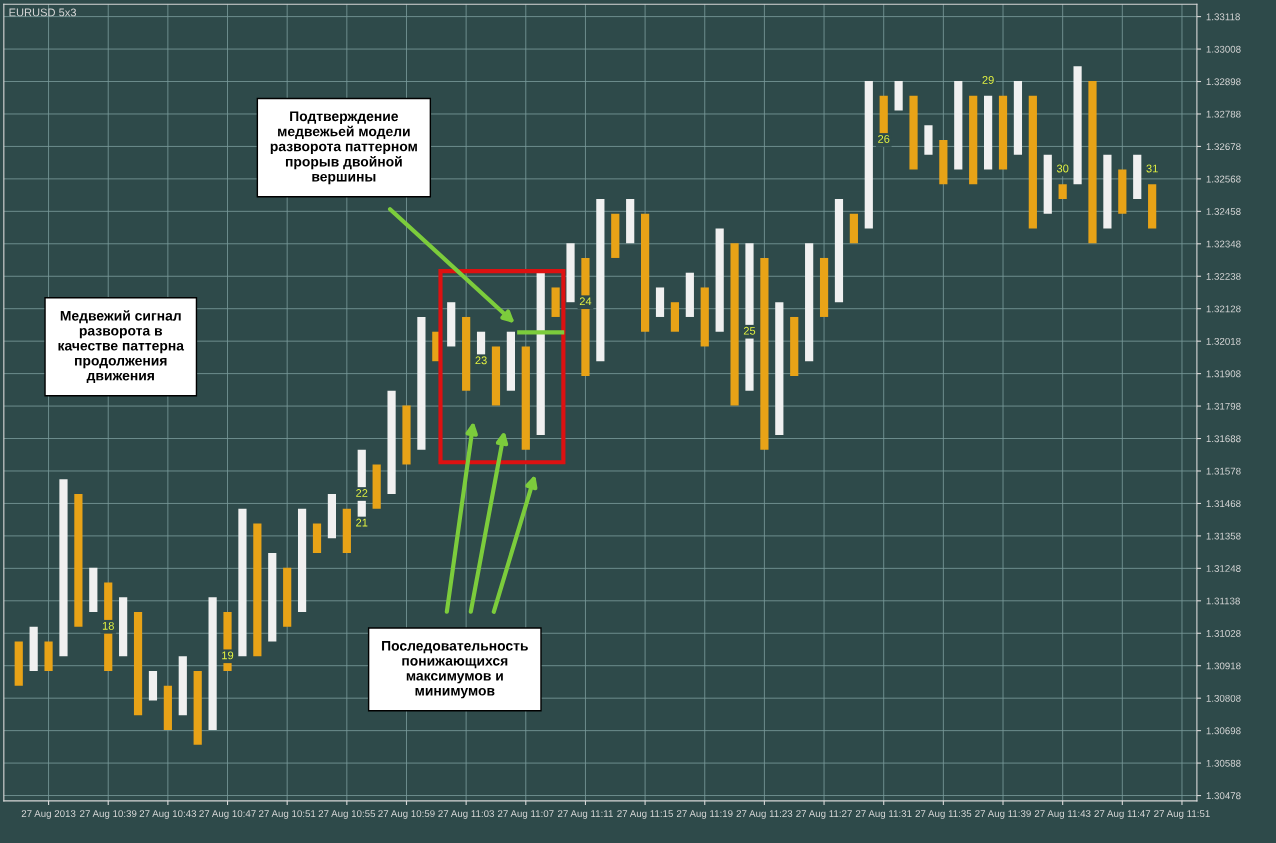  Describe the element at coordinates (1223, 763) in the screenshot. I see `y-tick-label: 1.30588` at that location.